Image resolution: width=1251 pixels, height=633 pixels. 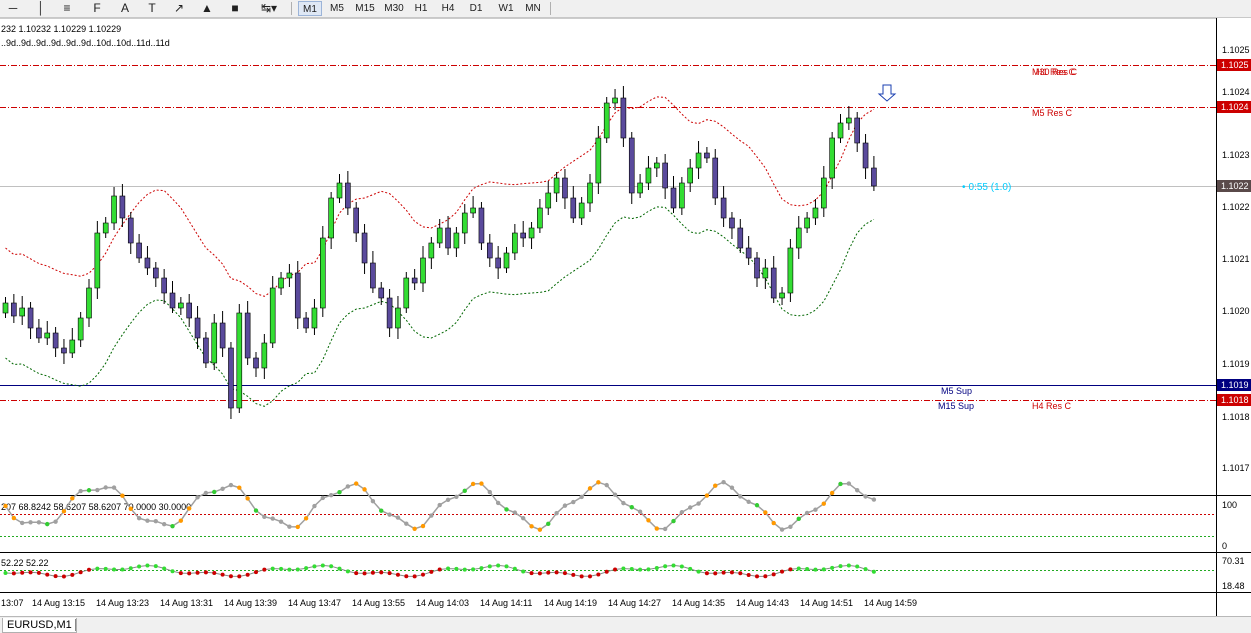 What do you see at coordinates (476, 8) in the screenshot?
I see `timeframe-d1: D1` at bounding box center [476, 8].